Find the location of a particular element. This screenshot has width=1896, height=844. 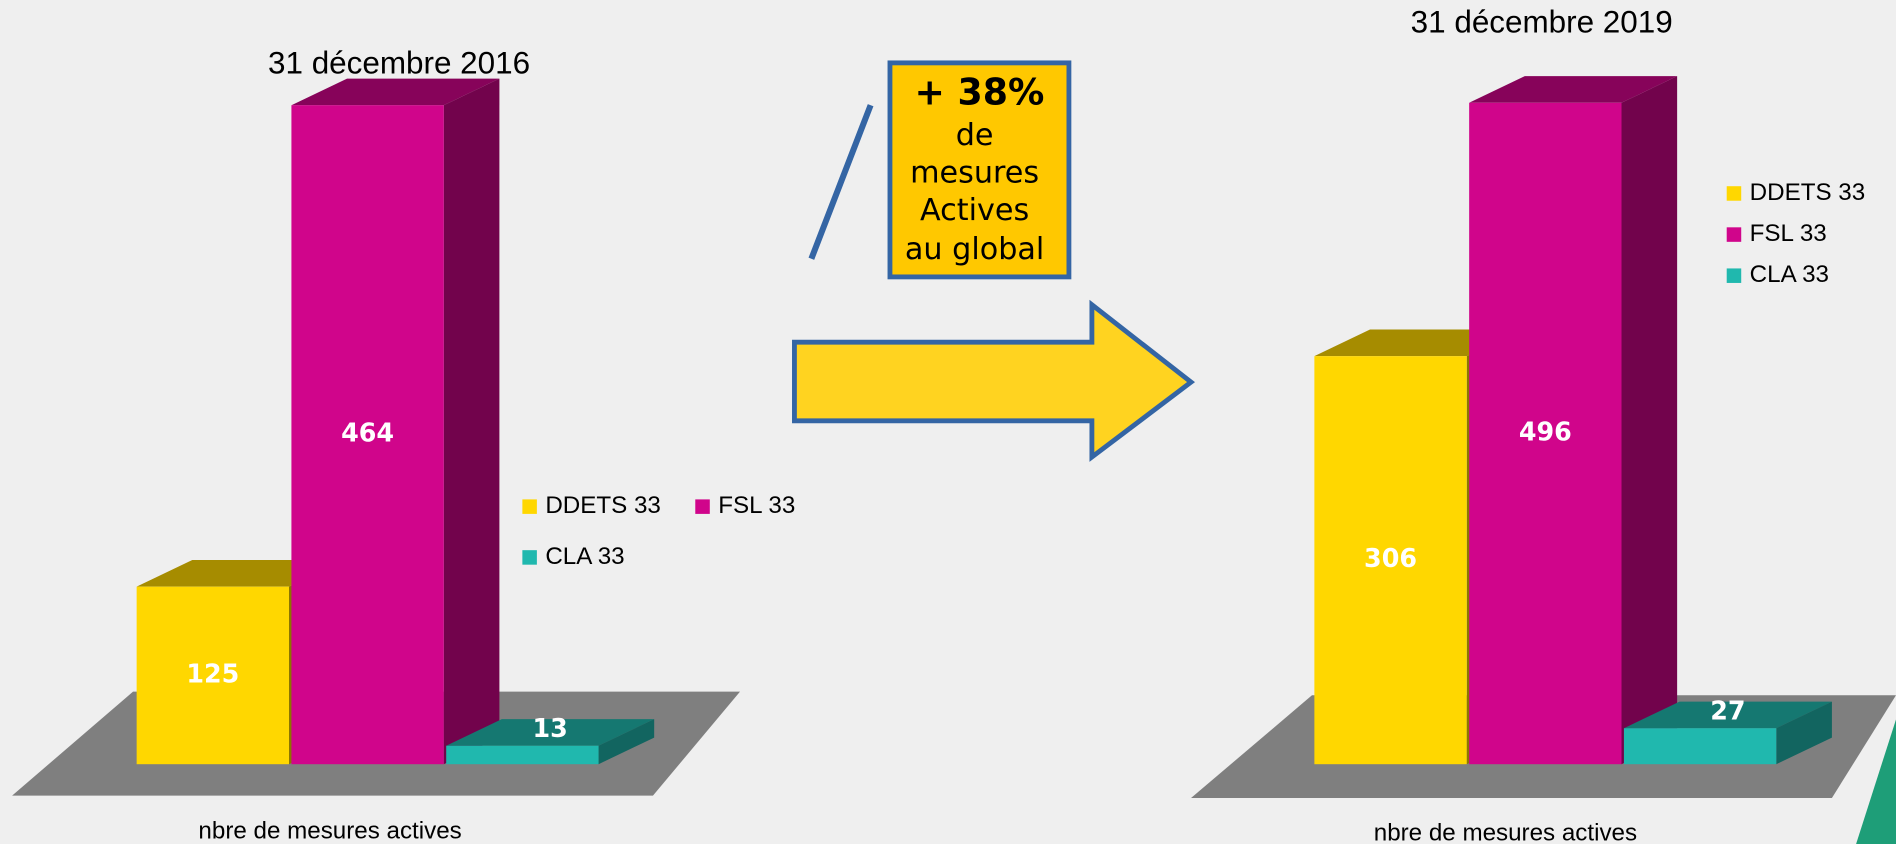

data-label: 306 is located at coordinates (1390, 558).